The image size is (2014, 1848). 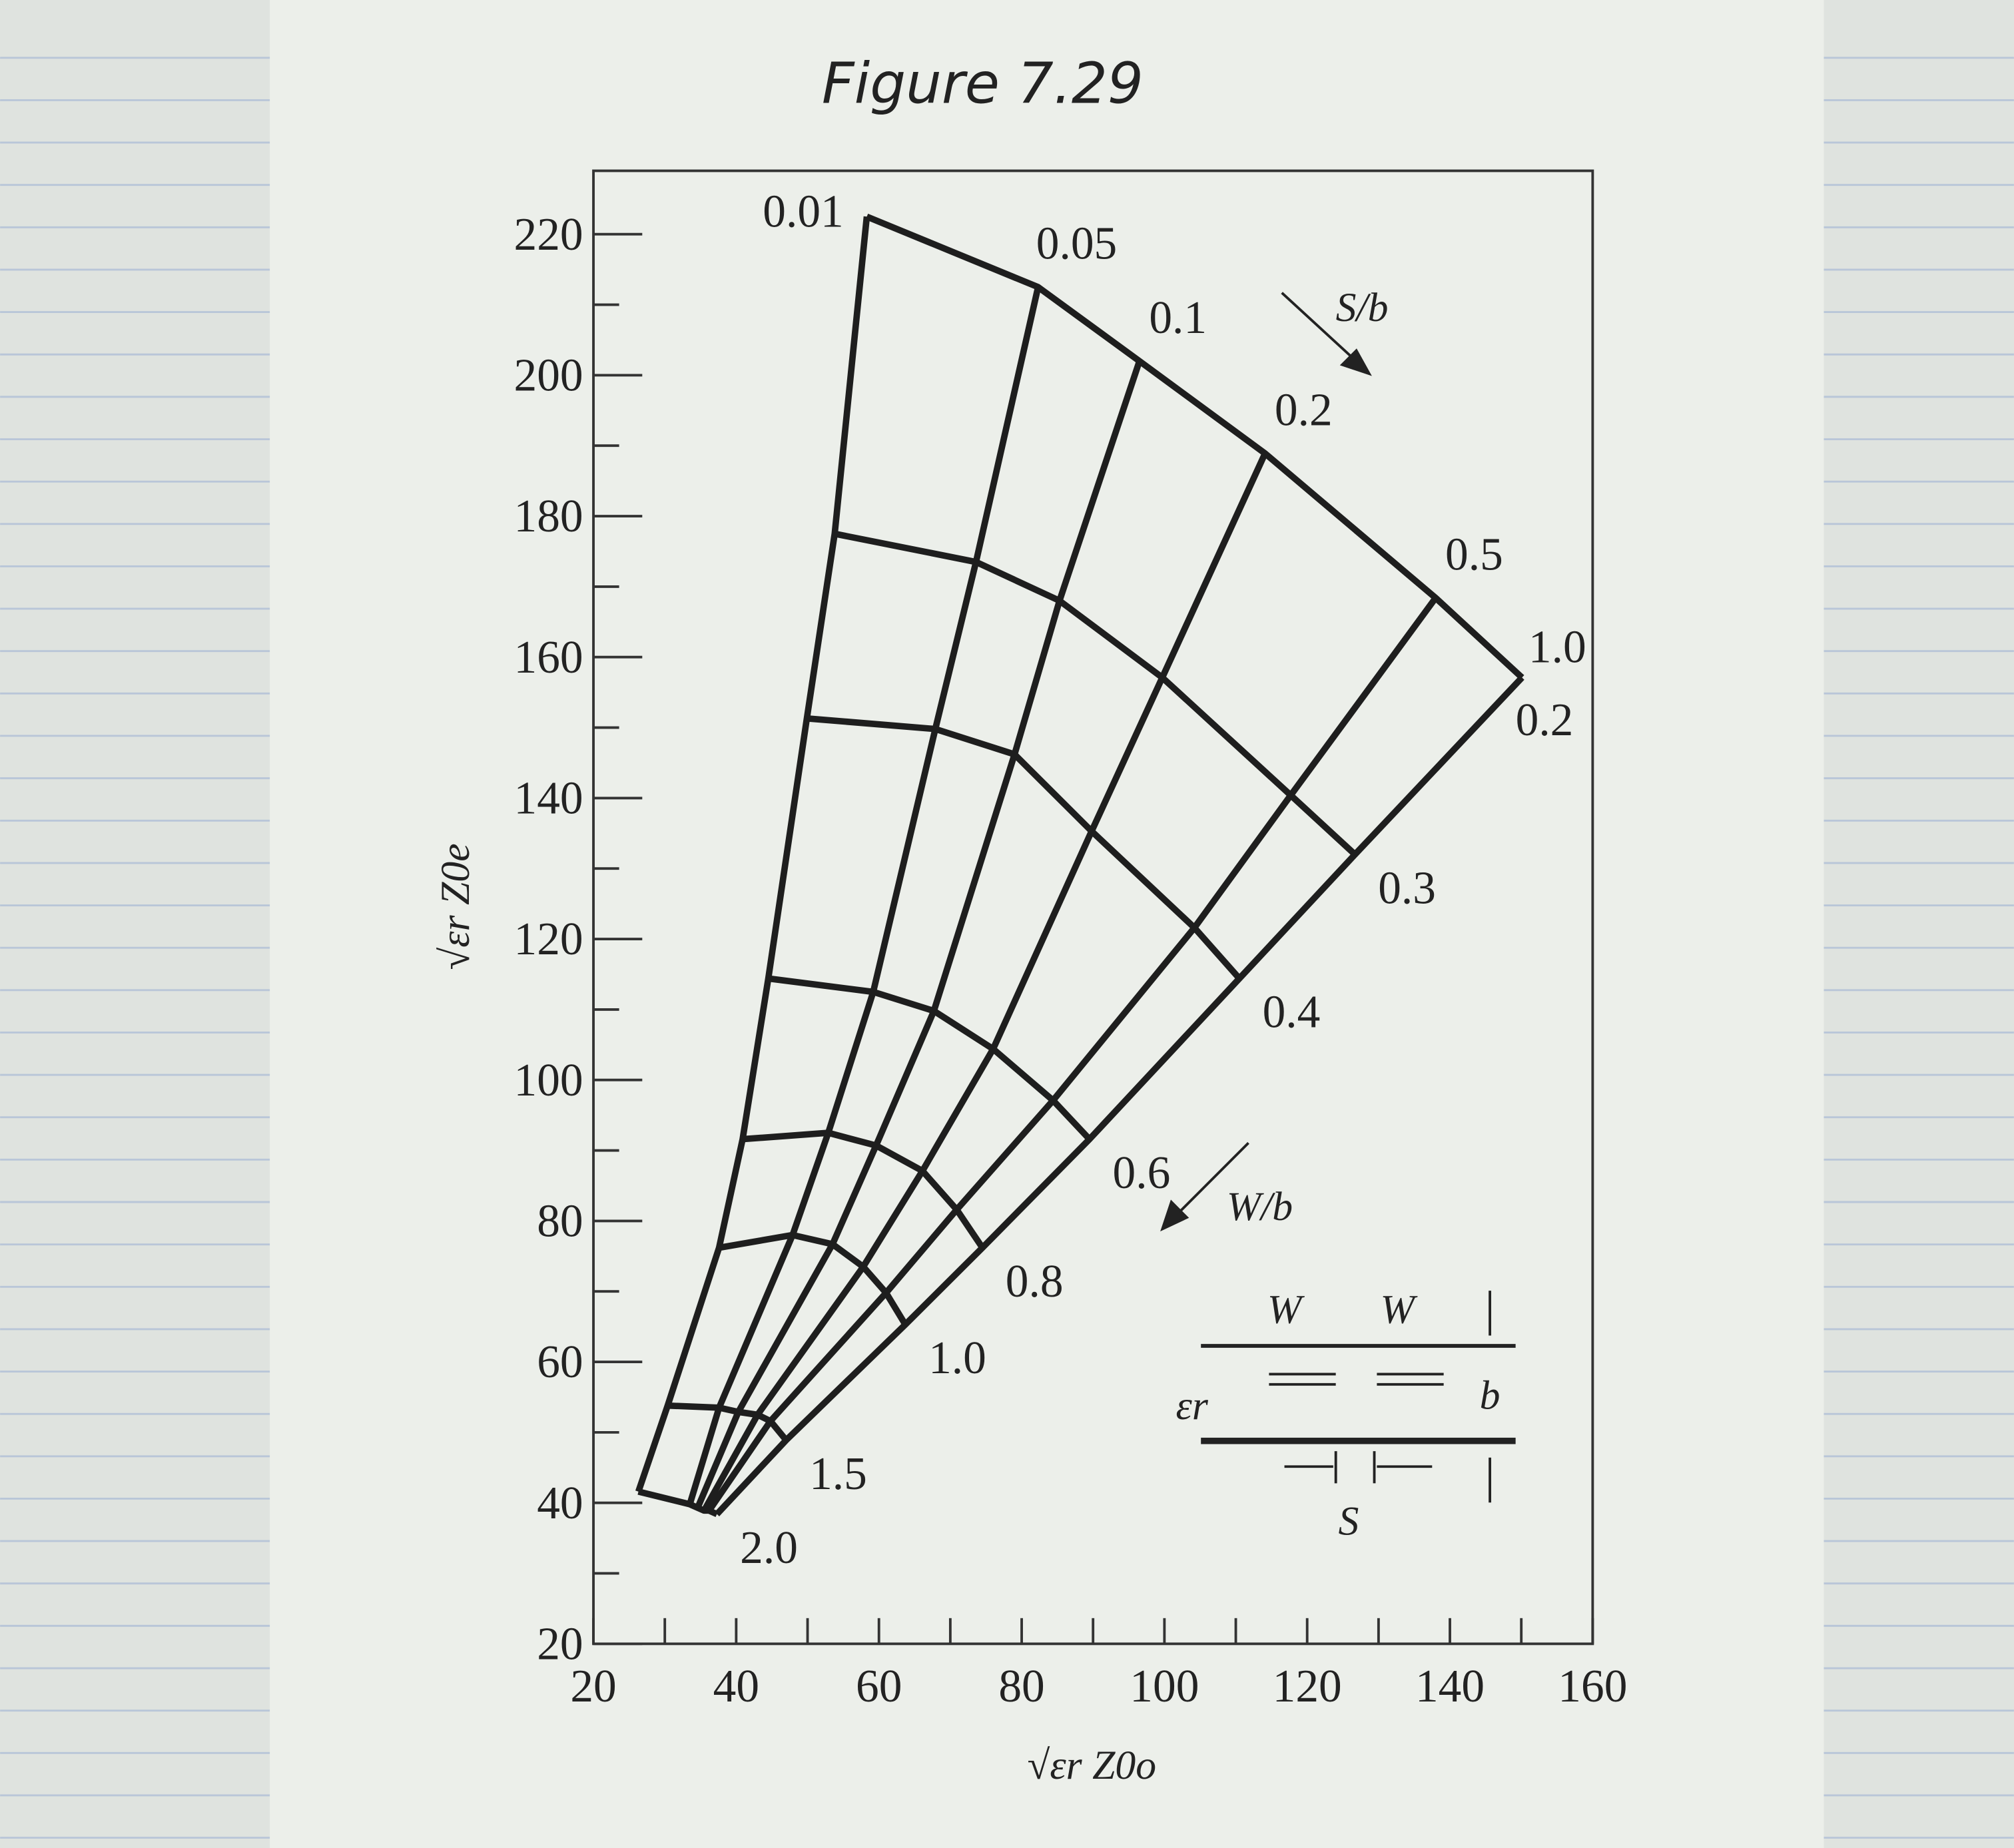 What do you see at coordinates (560, 1503) in the screenshot?
I see `y-tick-label: 40` at bounding box center [560, 1503].